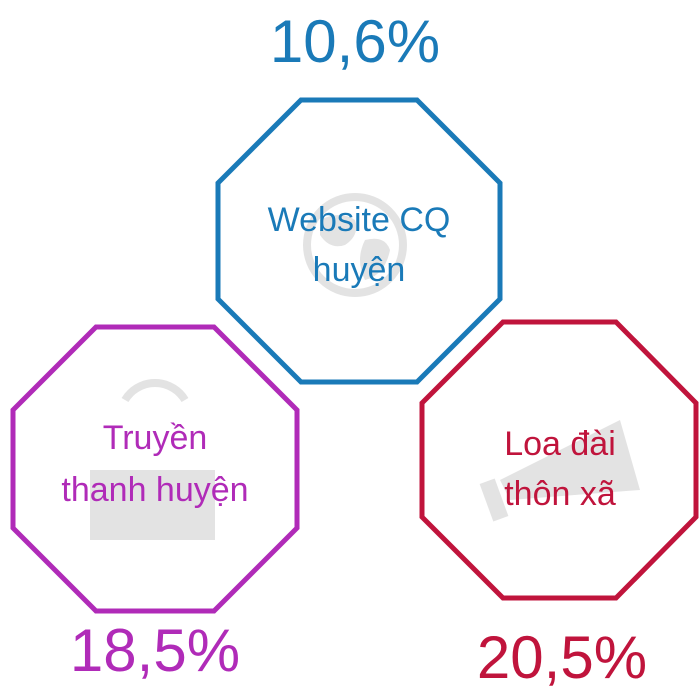 The height and width of the screenshot is (698, 700). What do you see at coordinates (560, 494) in the screenshot?
I see `label: thôn xã` at bounding box center [560, 494].